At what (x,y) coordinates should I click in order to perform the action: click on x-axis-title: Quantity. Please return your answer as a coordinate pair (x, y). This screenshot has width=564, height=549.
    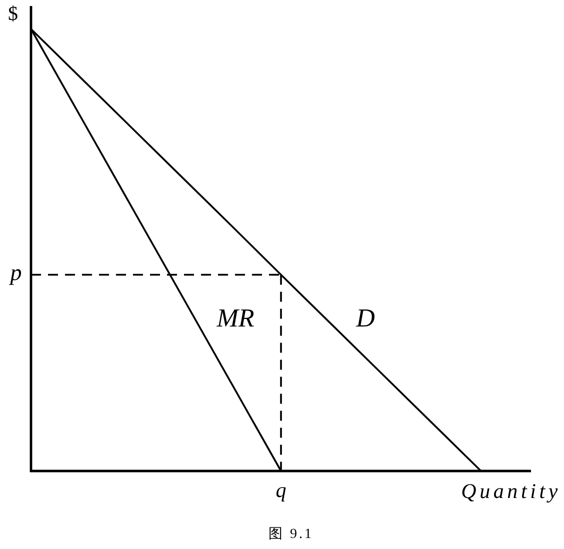
    Looking at the image, I should click on (511, 491).